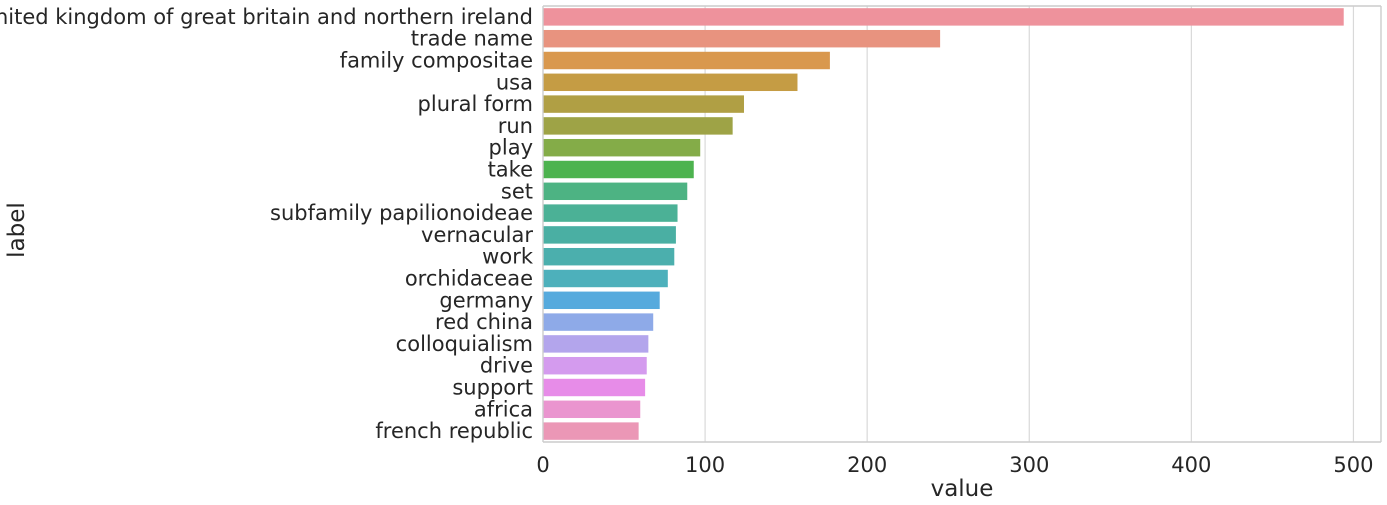 The height and width of the screenshot is (505, 1387). What do you see at coordinates (511, 148) in the screenshot?
I see `y-tick-label: play` at bounding box center [511, 148].